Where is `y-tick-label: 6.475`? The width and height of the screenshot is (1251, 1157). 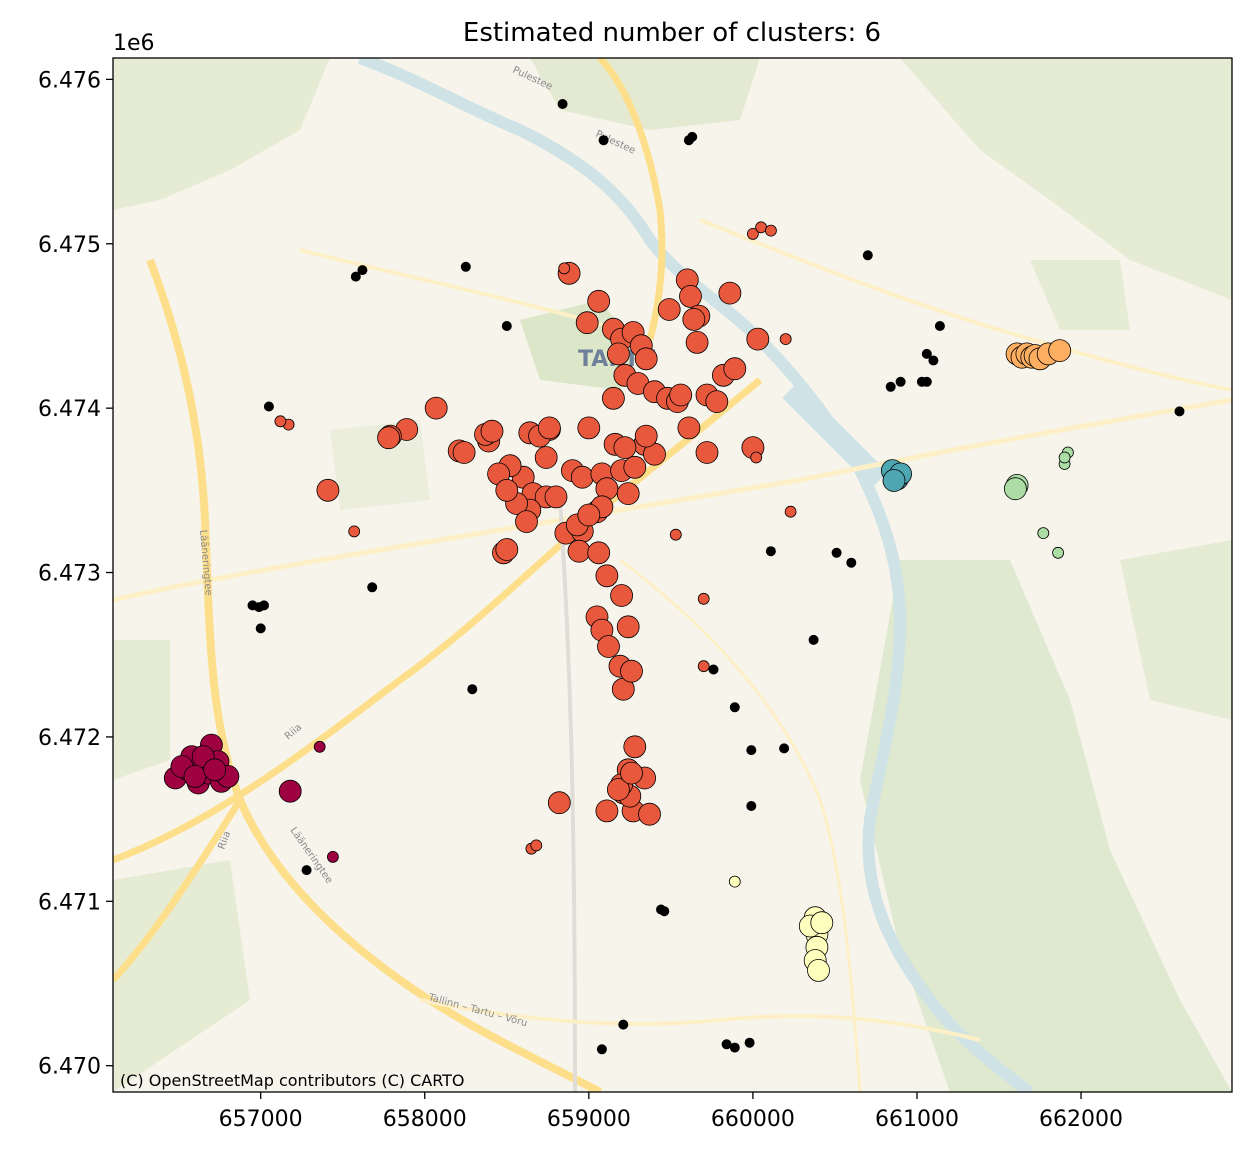 y-tick-label: 6.475 is located at coordinates (69, 245).